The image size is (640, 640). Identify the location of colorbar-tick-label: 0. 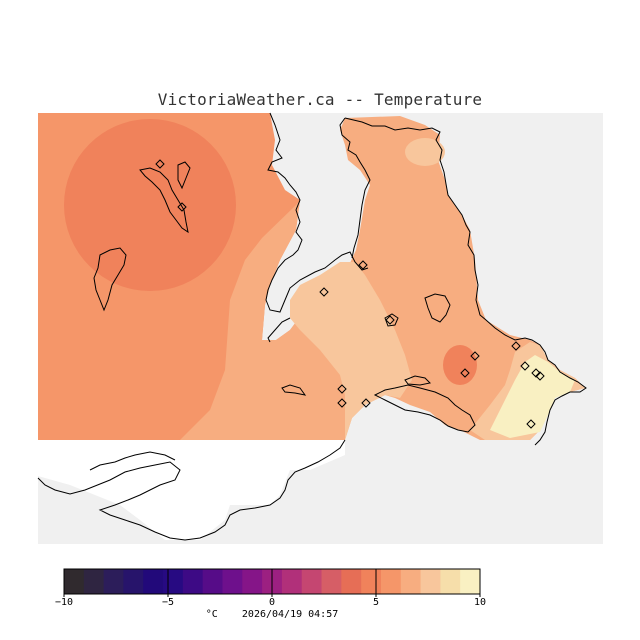
(272, 602).